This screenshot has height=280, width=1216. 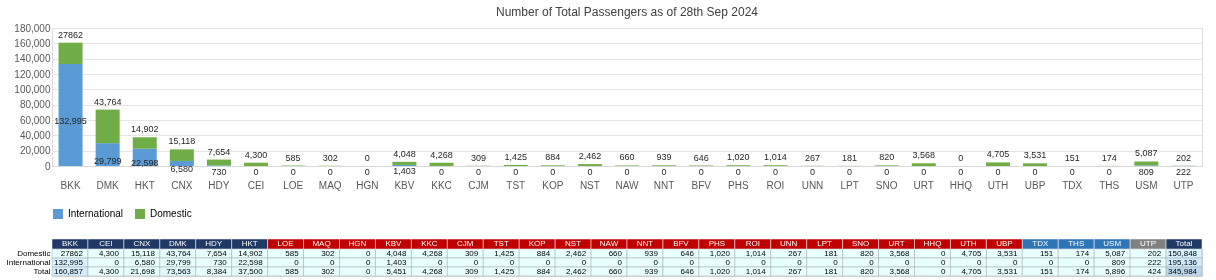 I want to click on x-tick-label: LOE, so click(x=285, y=243).